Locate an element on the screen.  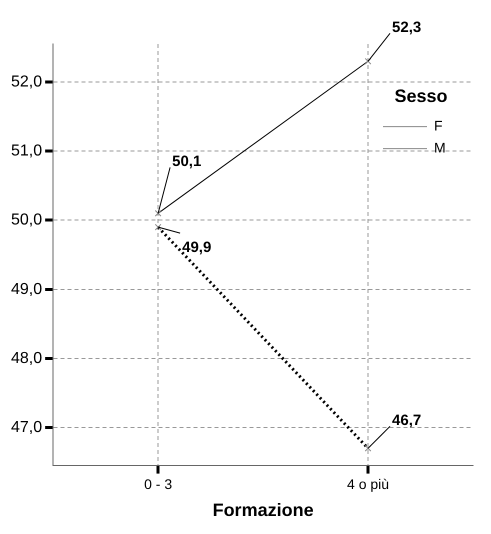
y-tick-label: 48,0 is located at coordinates (26, 358).